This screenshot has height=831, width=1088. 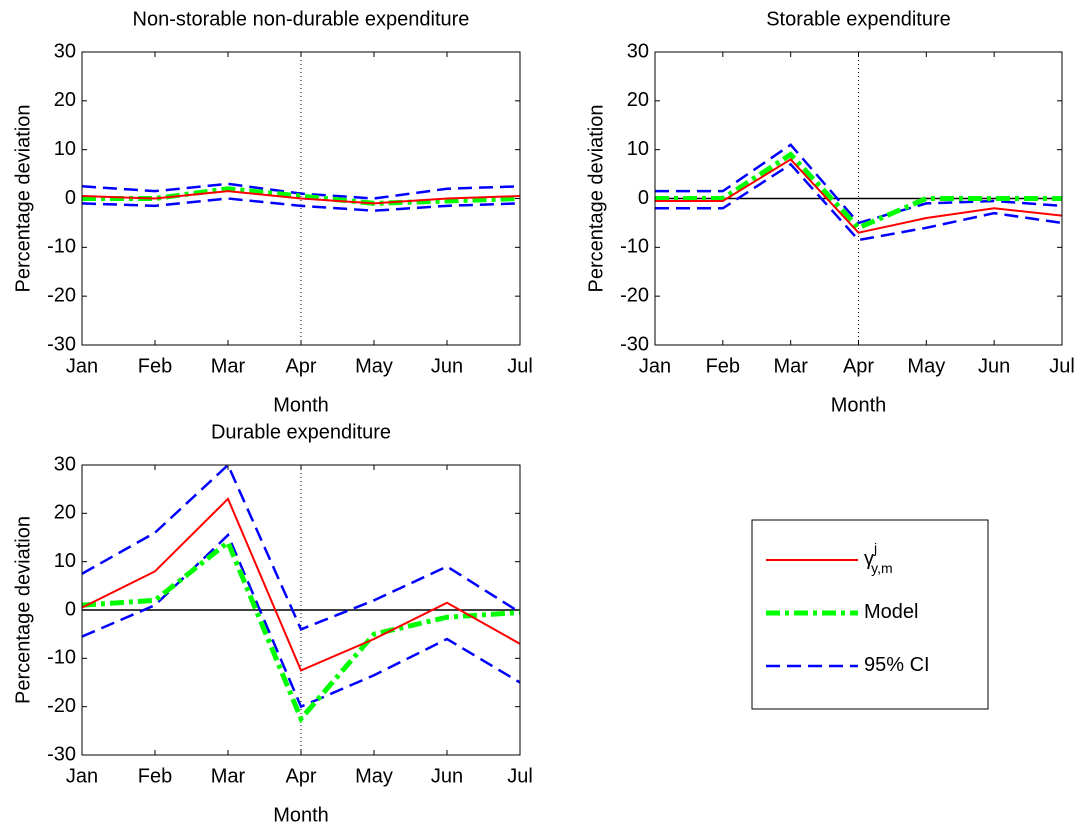 What do you see at coordinates (301, 19) in the screenshot?
I see `chart-title: Non-storable non-durable expenditure` at bounding box center [301, 19].